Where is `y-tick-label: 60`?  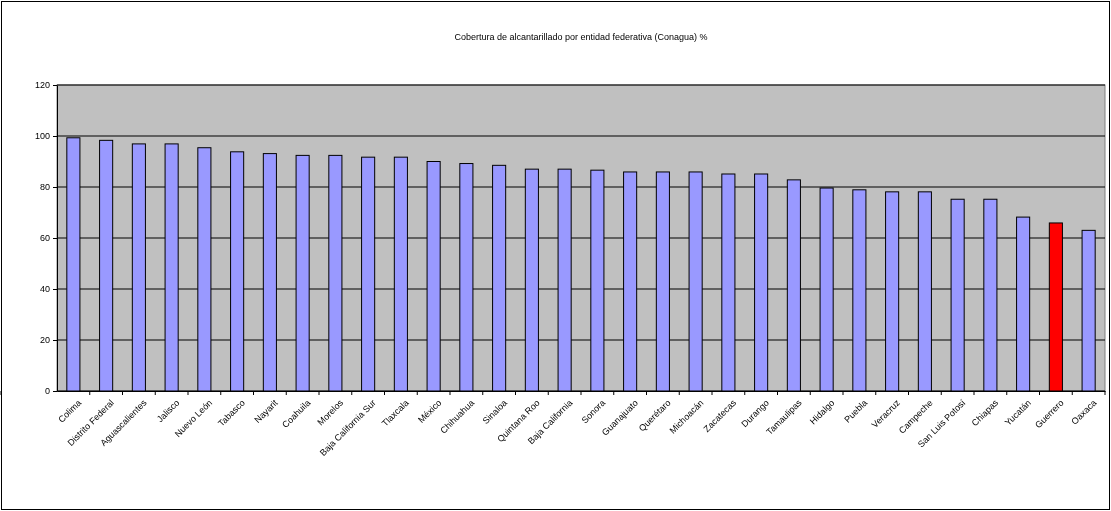 y-tick-label: 60 is located at coordinates (44, 238).